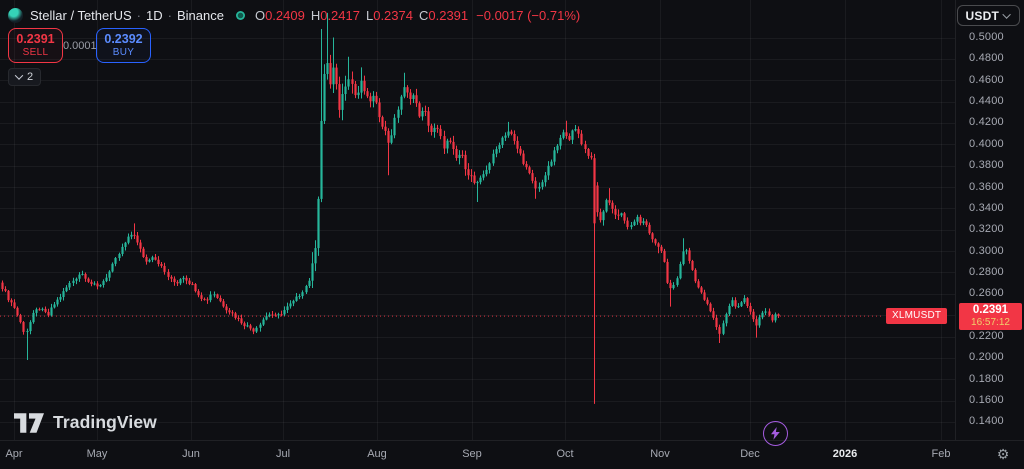 This screenshot has height=469, width=1024. I want to click on price-tick-label: 0.4800, so click(986, 58).